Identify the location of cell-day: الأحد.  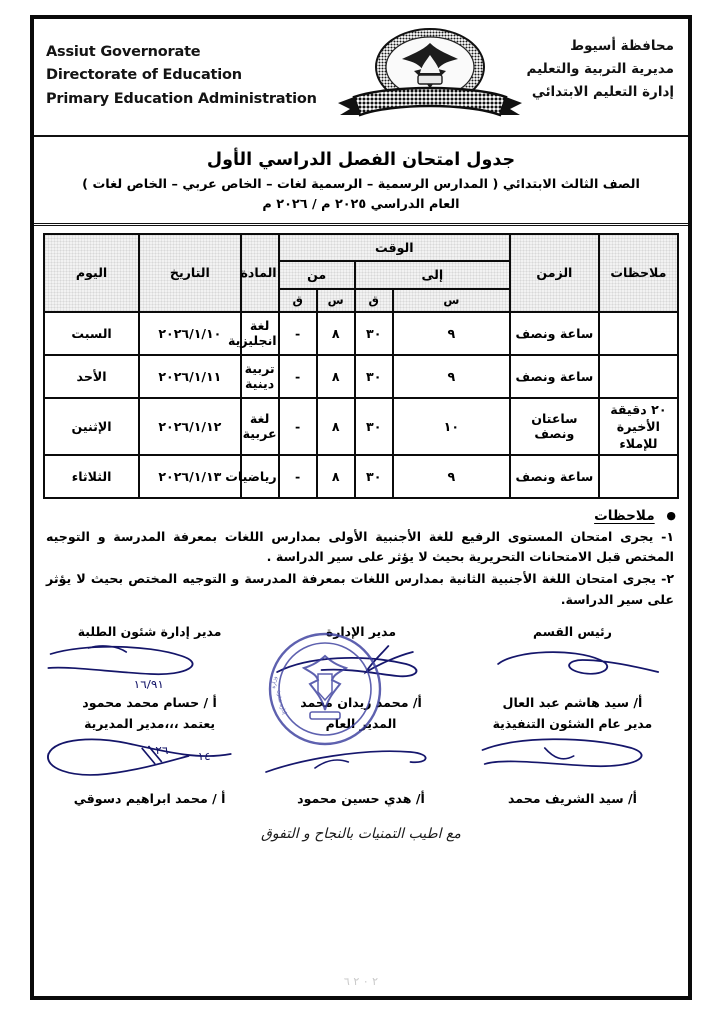
(91, 376).